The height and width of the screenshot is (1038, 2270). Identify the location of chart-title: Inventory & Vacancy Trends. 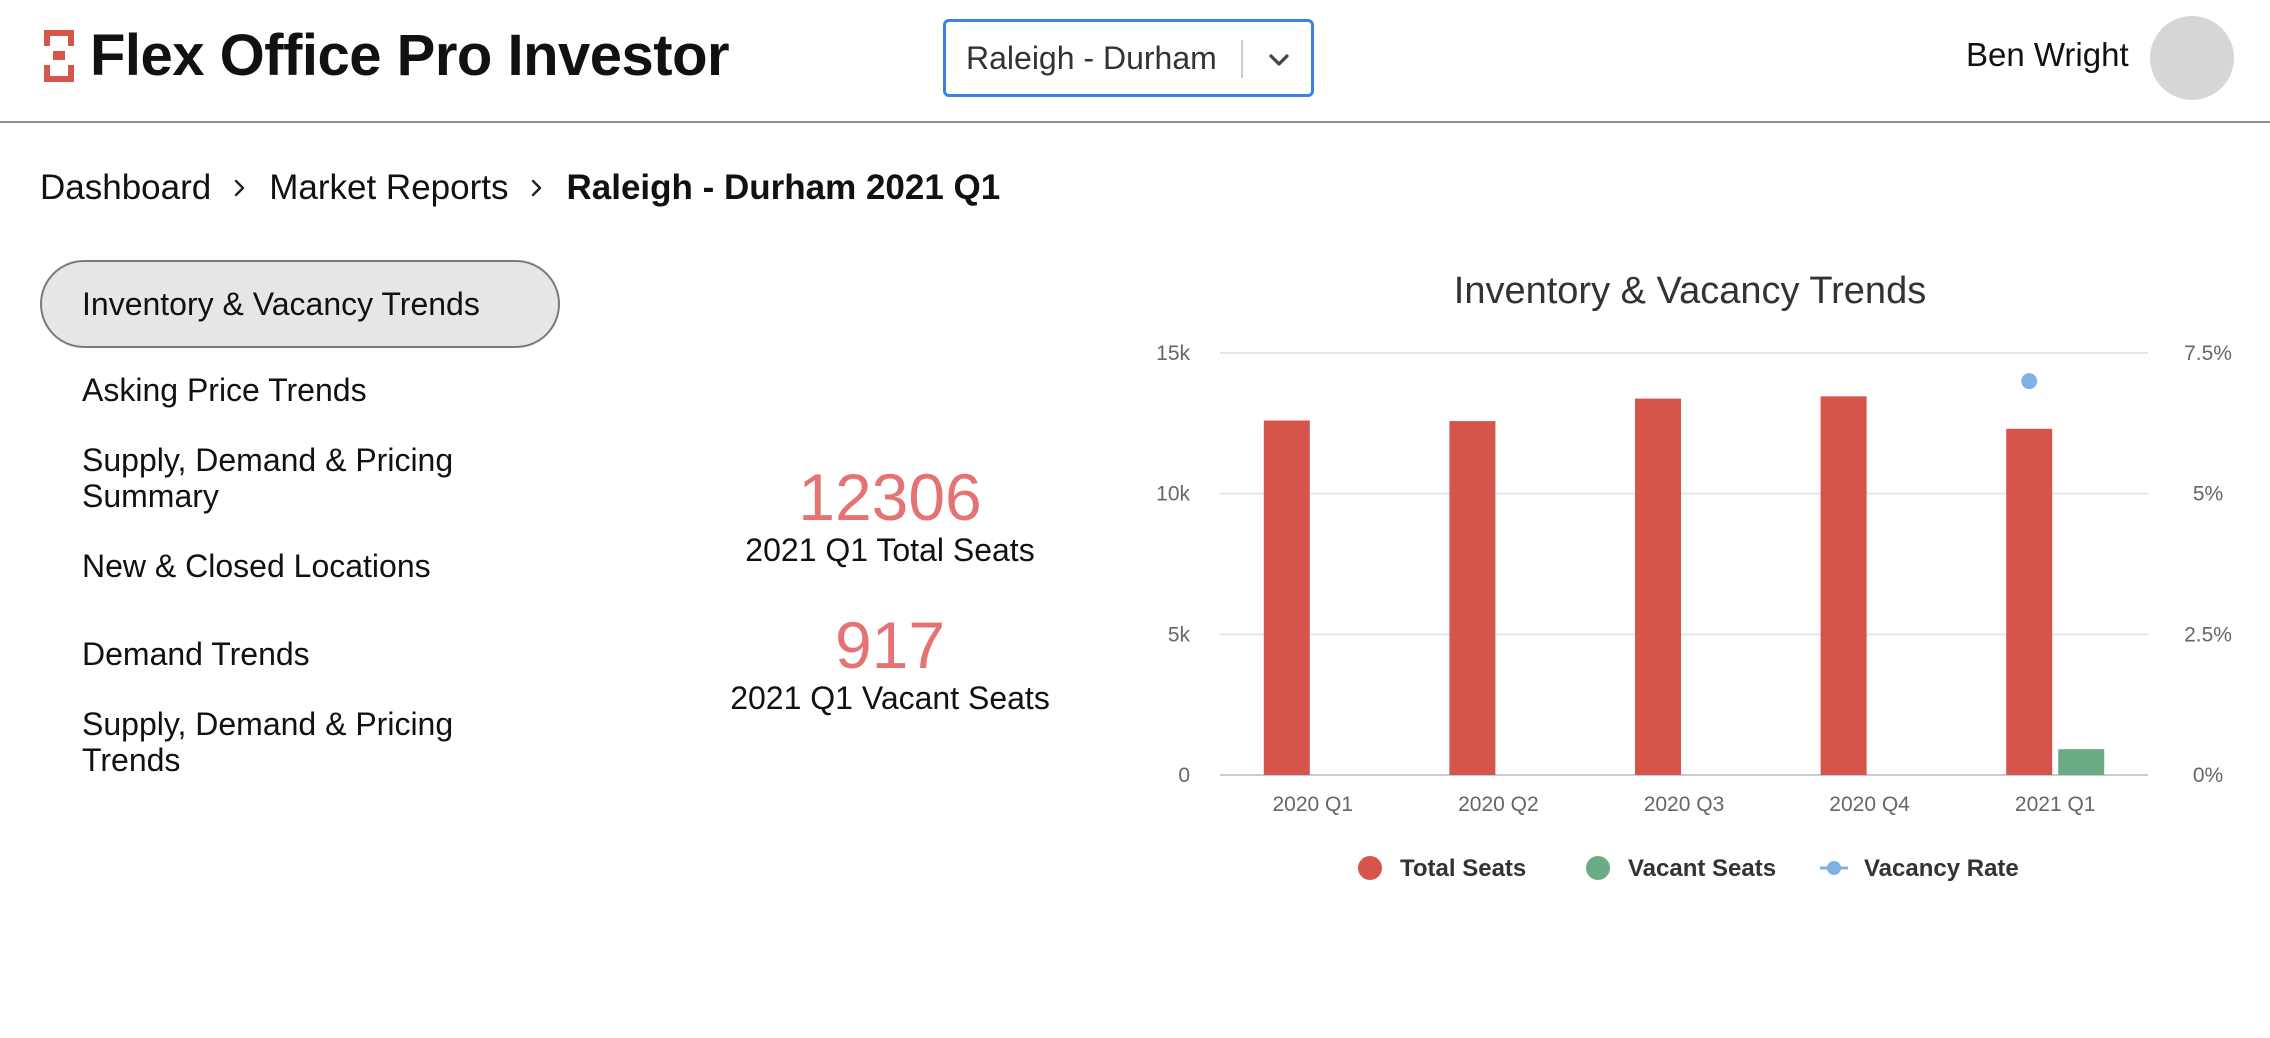
(1690, 291).